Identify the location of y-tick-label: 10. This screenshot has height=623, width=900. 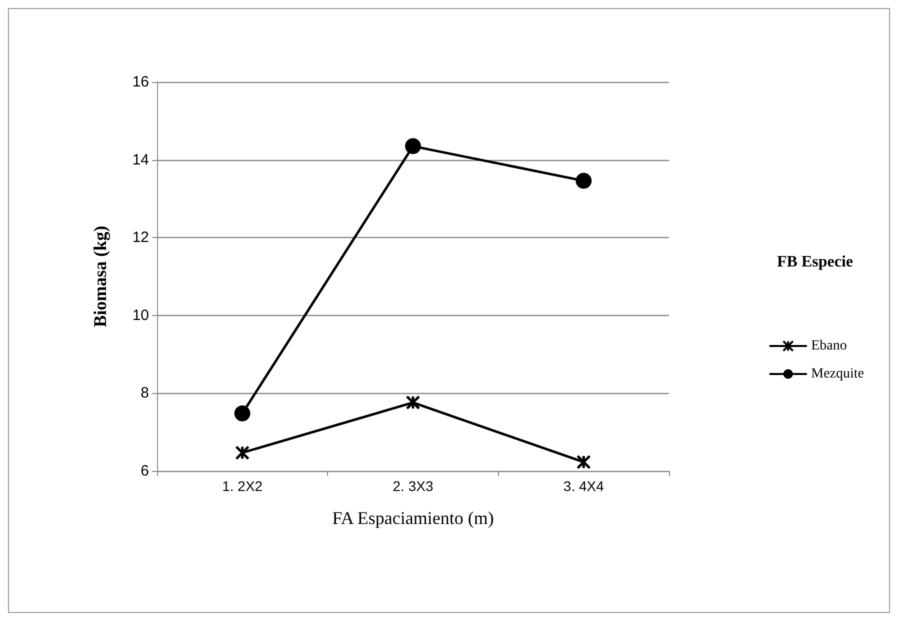
(140, 315).